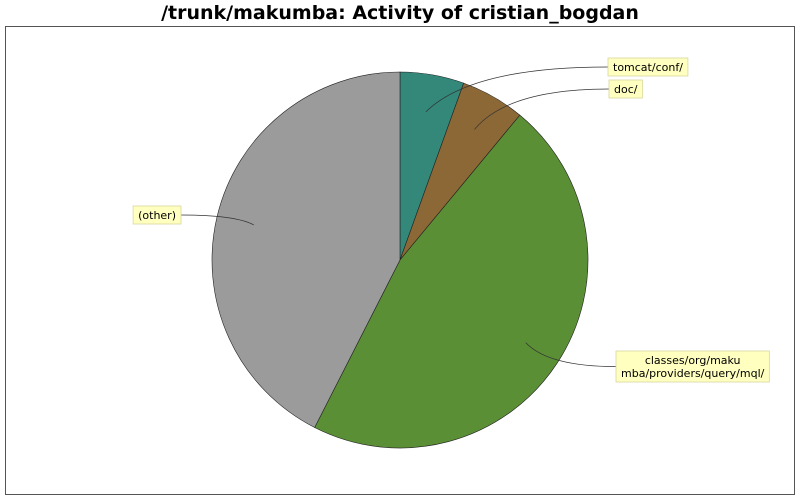  I want to click on slice-label: doc/, so click(625, 89).